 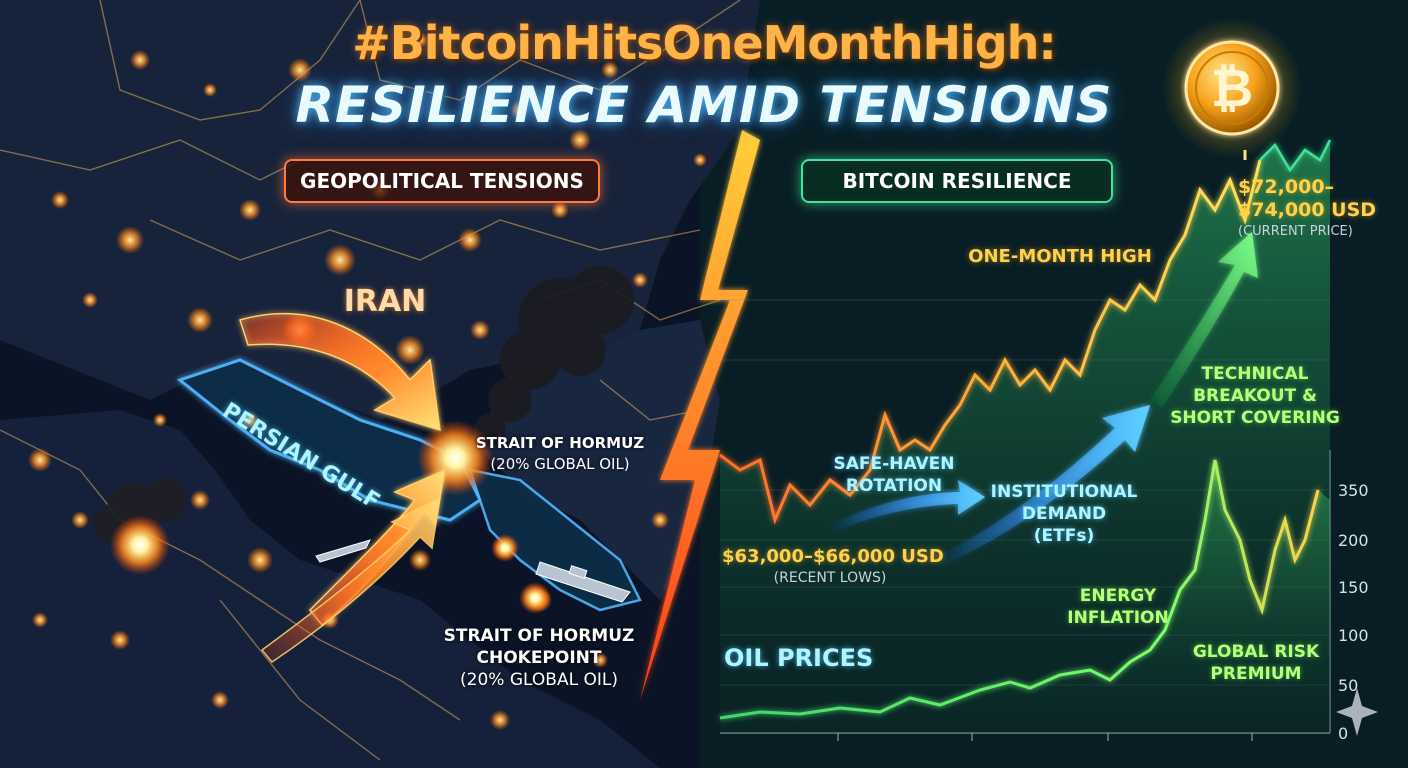 What do you see at coordinates (1256, 674) in the screenshot?
I see `global-risk-line2: PREMIUM` at bounding box center [1256, 674].